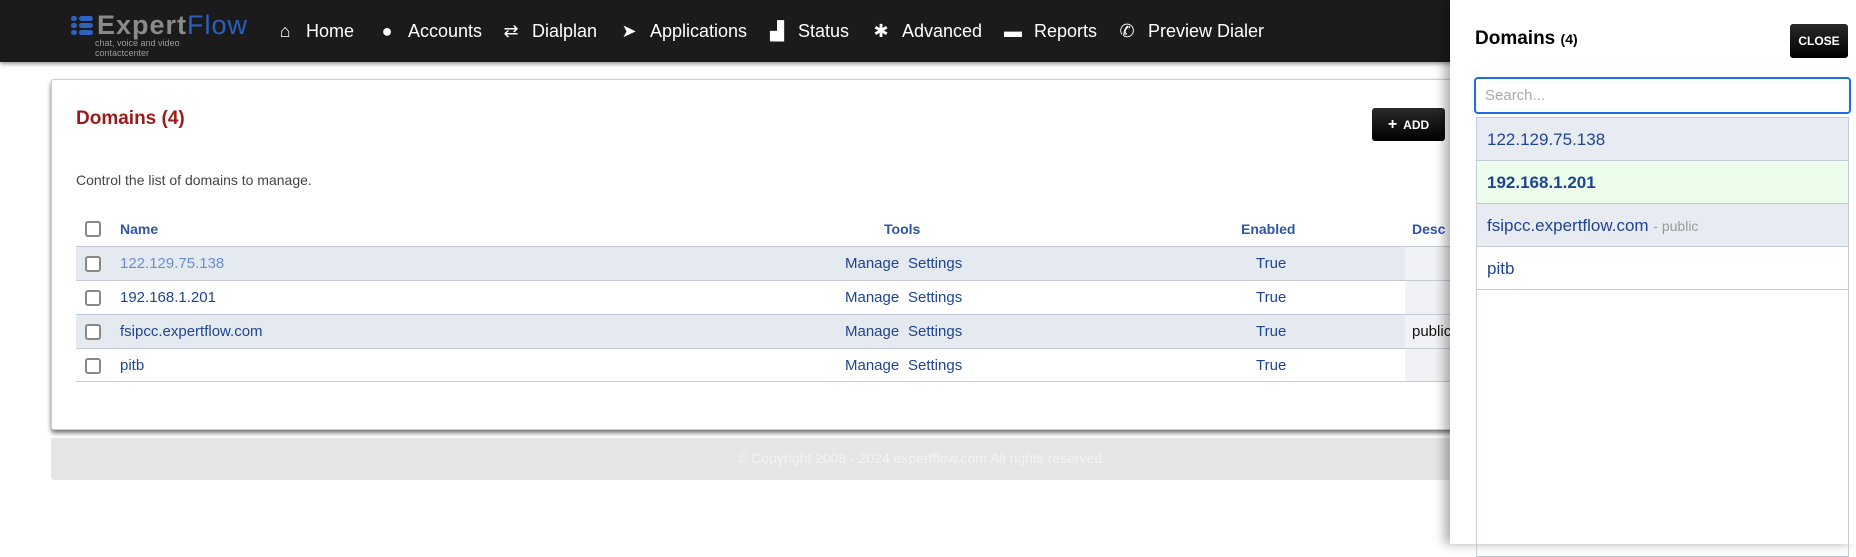 The image size is (1856, 557). I want to click on nav-label: Applications, so click(699, 30).